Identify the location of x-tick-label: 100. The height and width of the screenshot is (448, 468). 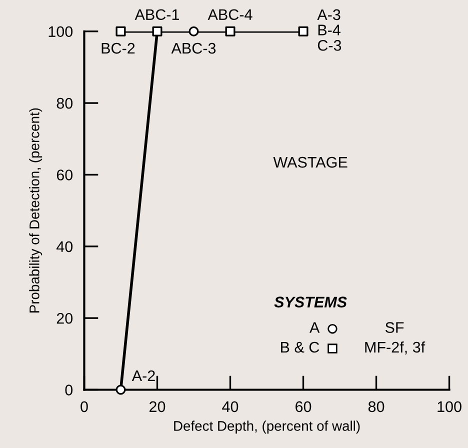
(450, 406).